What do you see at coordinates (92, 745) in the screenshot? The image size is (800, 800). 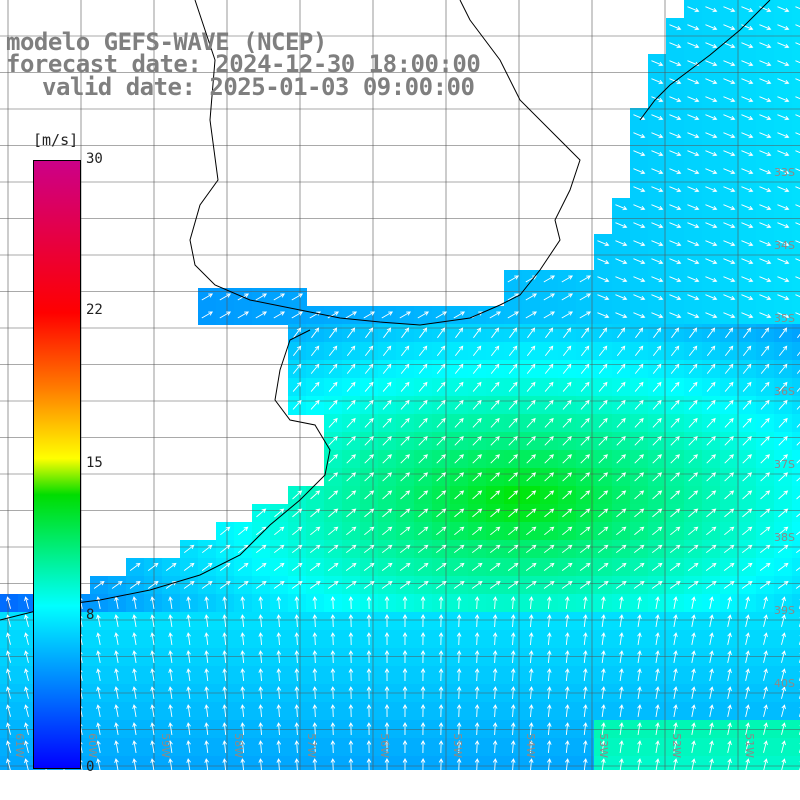 I see `longitude-label: 60W` at bounding box center [92, 745].